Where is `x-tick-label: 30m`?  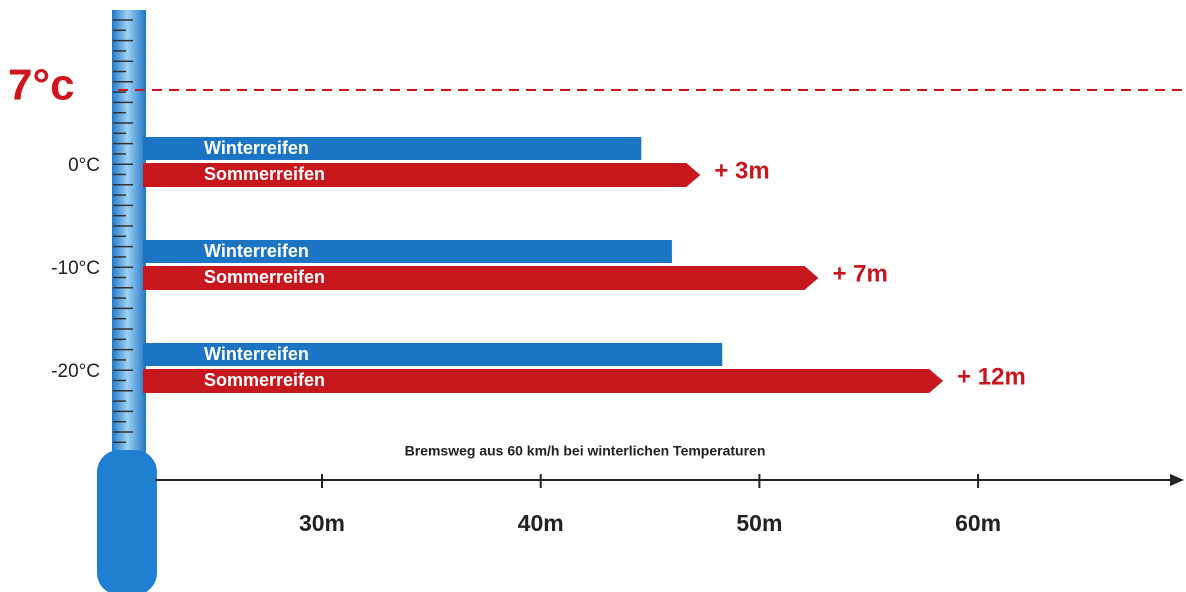 x-tick-label: 30m is located at coordinates (322, 523).